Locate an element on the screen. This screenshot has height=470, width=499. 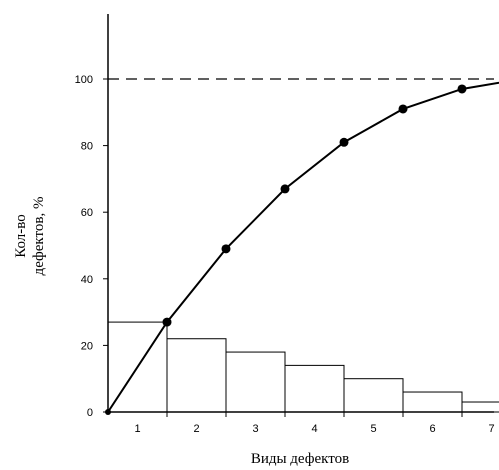
x-tick-label-4: 4 is located at coordinates (314, 429).